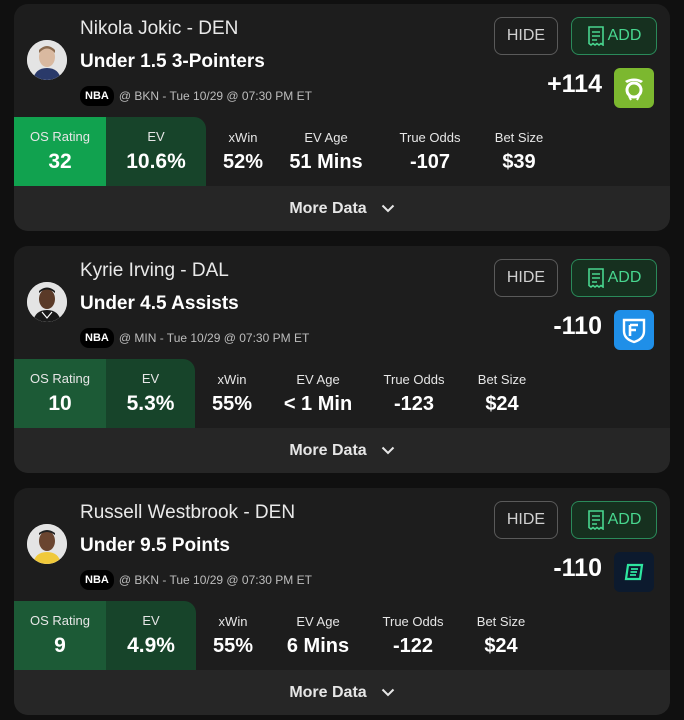  What do you see at coordinates (634, 330) in the screenshot?
I see `fanduel-icon` at bounding box center [634, 330].